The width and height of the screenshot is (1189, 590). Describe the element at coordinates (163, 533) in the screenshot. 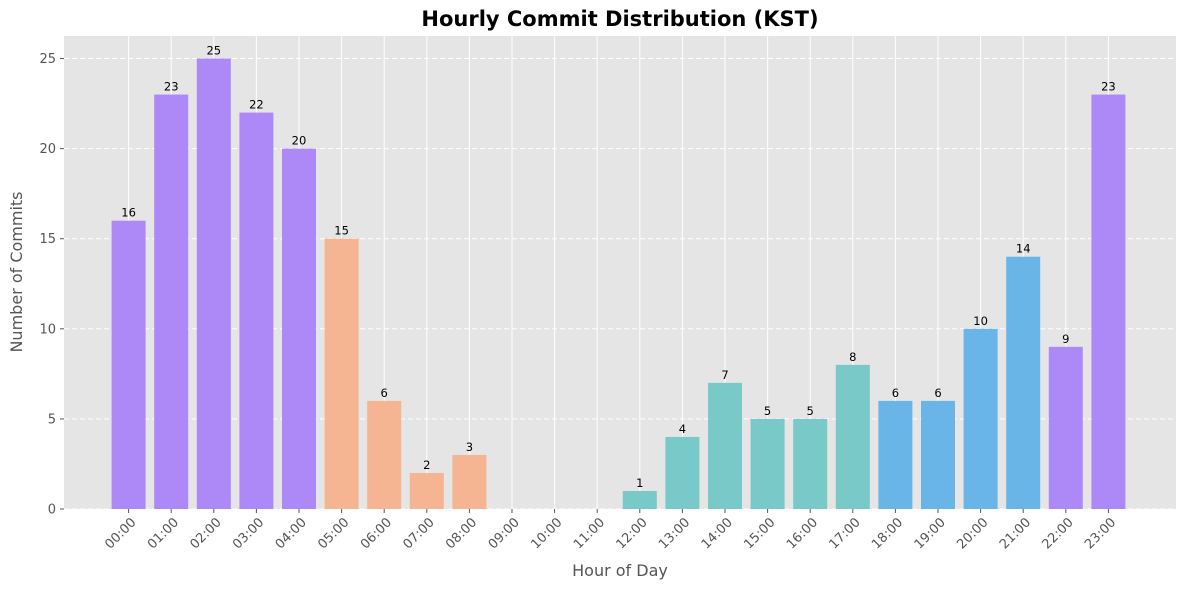

I see `x-tick-label: 01:00` at that location.